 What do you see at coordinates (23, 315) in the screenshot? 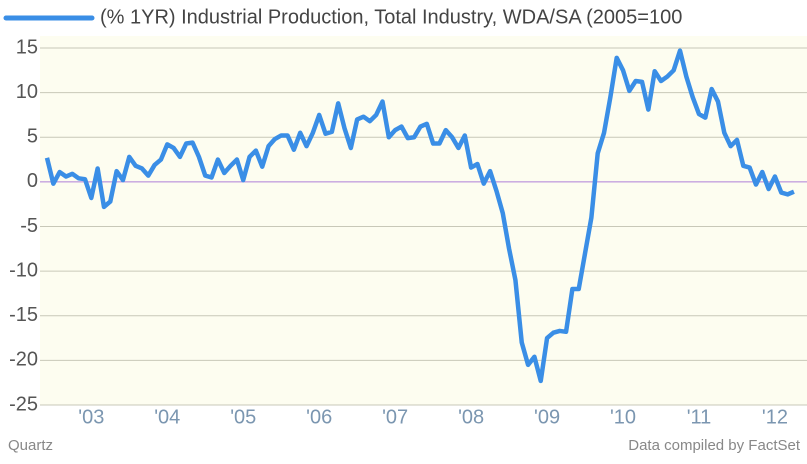
I see `y-tick-label: -15` at bounding box center [23, 315].